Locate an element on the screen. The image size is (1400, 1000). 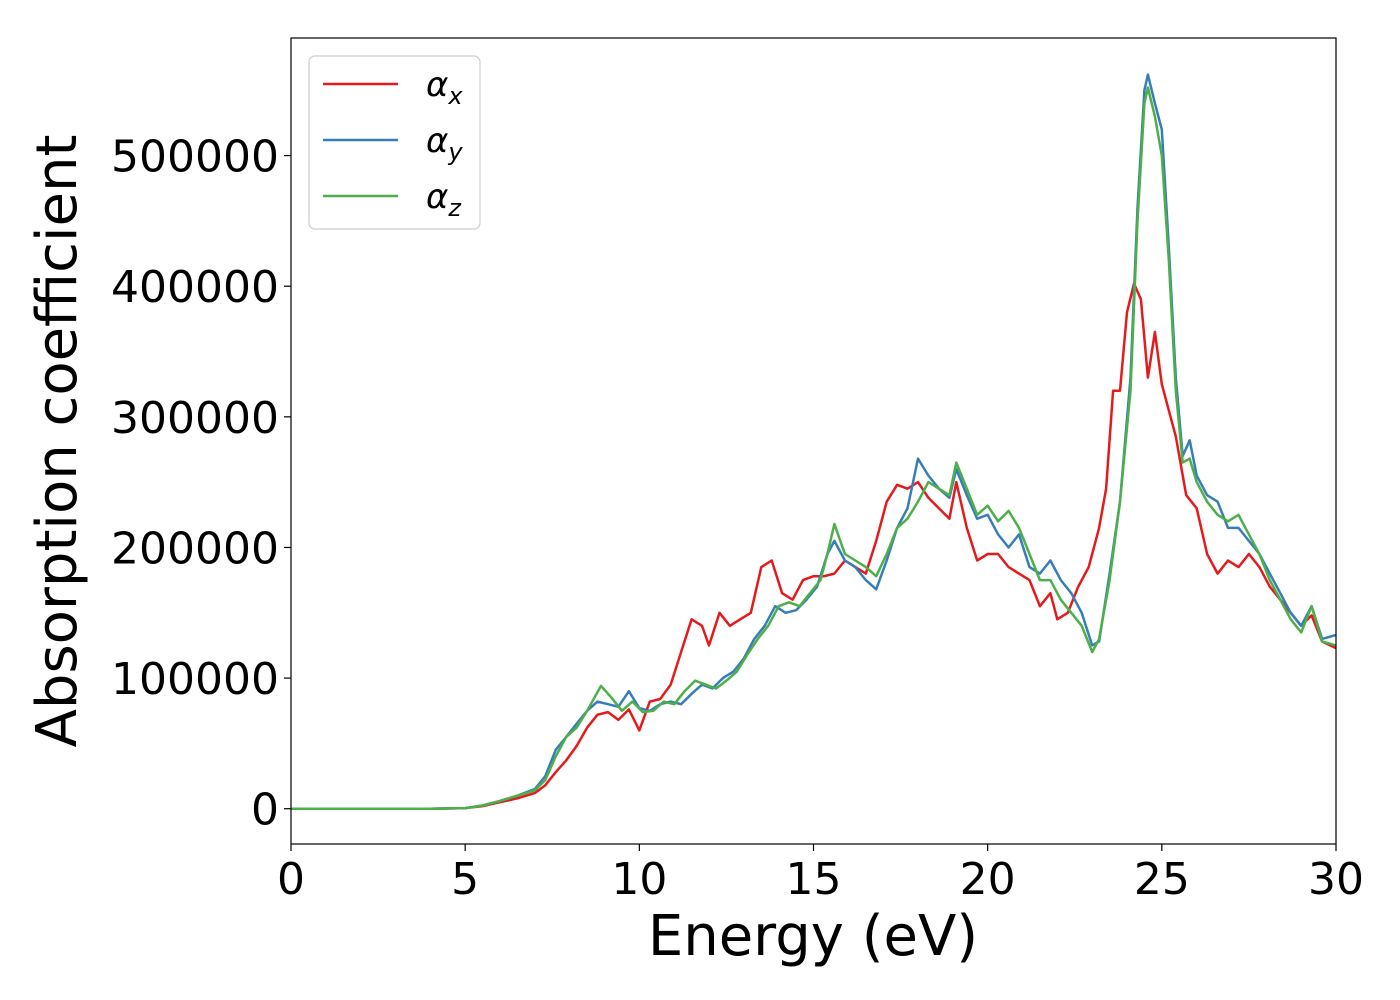
x-axis: 0 5 10 15 20 25 30 is located at coordinates (820, 874).